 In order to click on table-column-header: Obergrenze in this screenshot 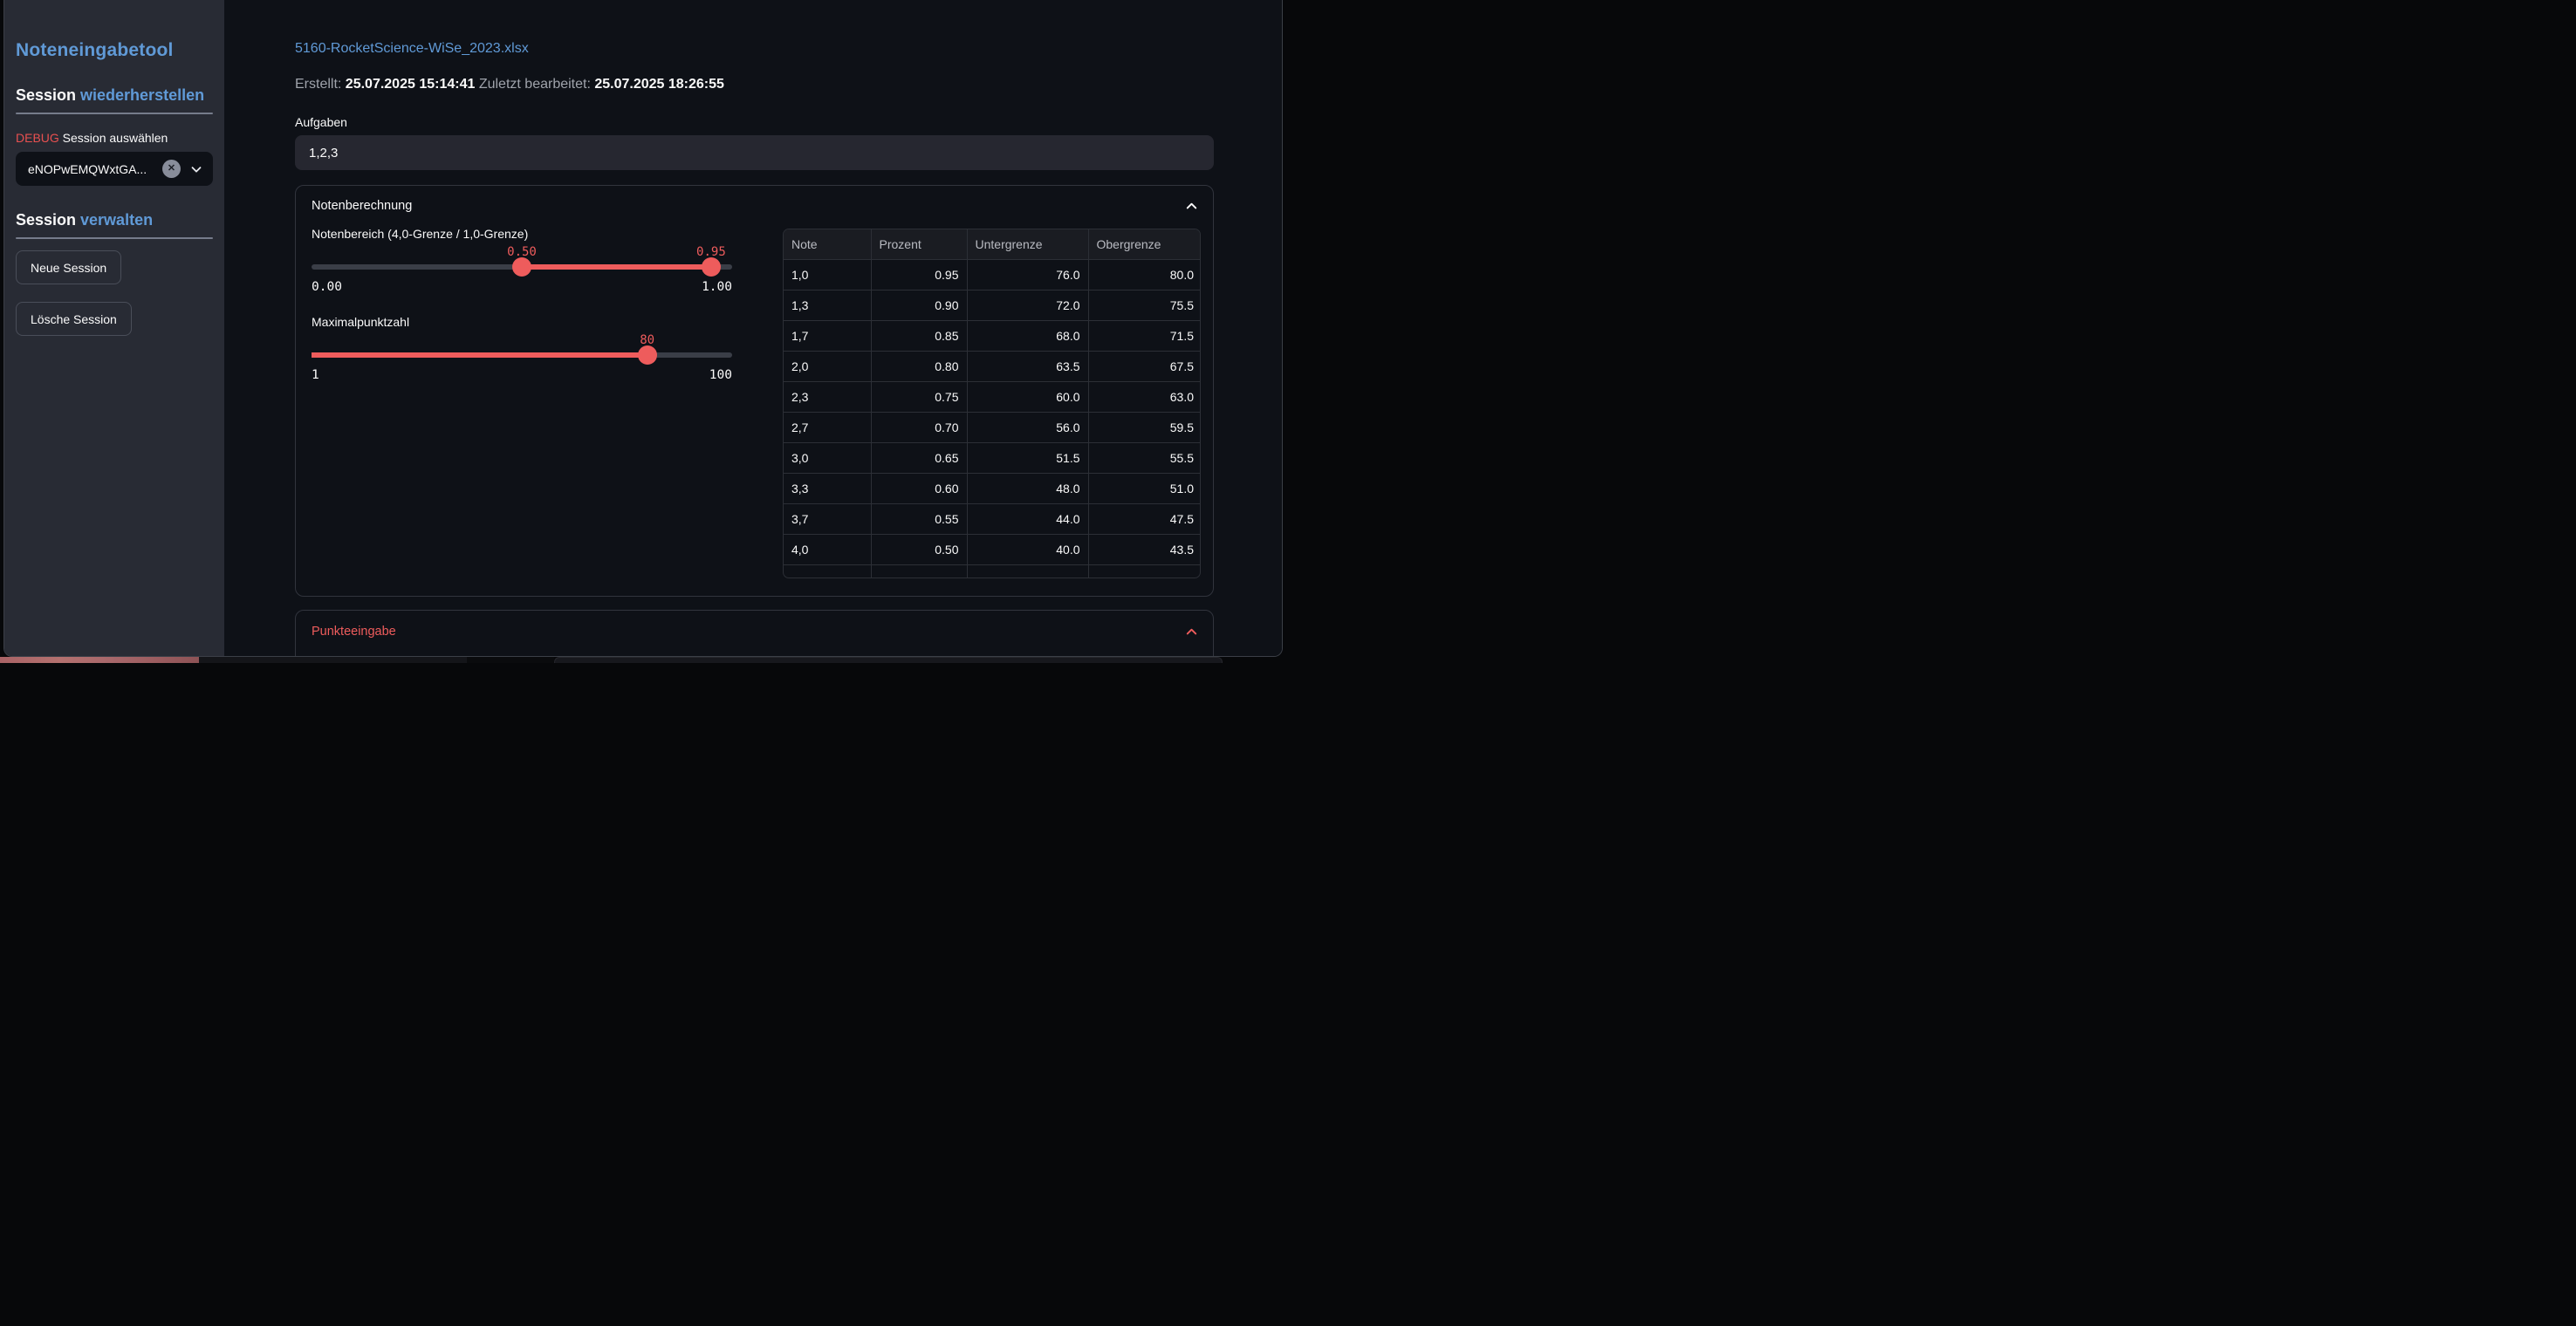, I will do `click(1144, 244)`.